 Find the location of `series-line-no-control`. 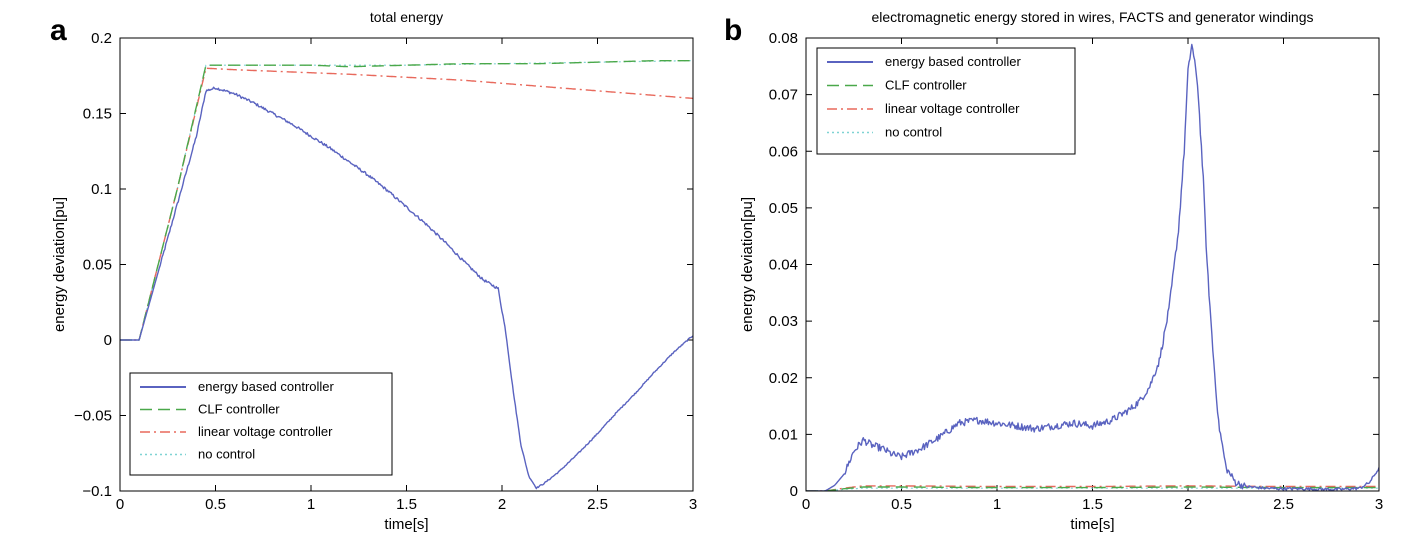

series-line-no-control is located at coordinates (1092, 489).